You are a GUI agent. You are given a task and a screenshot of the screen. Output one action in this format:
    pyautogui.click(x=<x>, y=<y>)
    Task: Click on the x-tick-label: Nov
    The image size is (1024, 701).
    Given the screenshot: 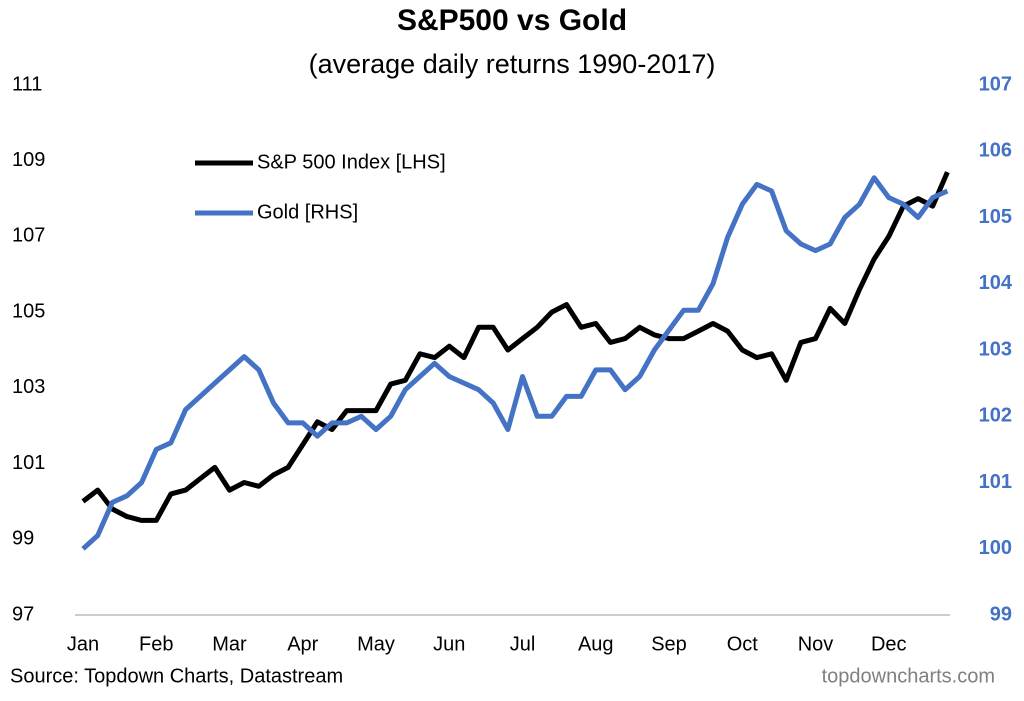 What is the action you would take?
    pyautogui.click(x=816, y=644)
    